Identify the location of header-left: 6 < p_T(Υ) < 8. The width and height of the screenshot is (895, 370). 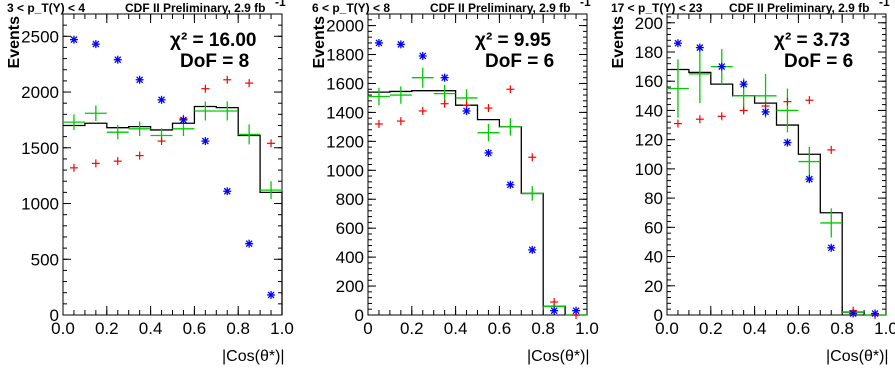
(351, 8).